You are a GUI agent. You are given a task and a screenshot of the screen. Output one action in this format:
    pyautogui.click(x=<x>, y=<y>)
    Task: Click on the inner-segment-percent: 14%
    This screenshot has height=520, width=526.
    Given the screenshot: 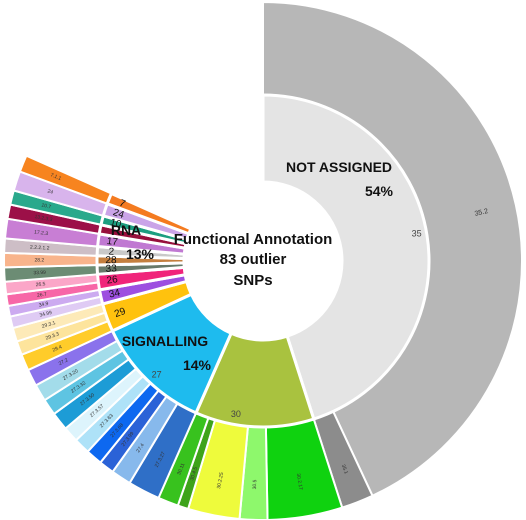 What is the action you would take?
    pyautogui.click(x=197, y=365)
    